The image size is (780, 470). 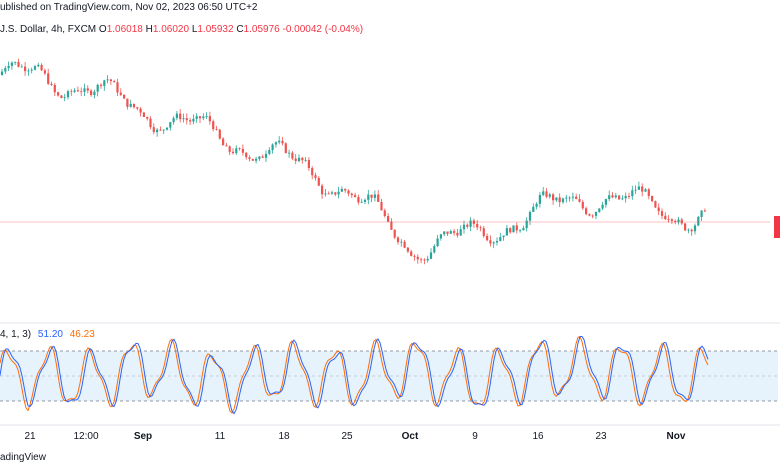 I want to click on time-tick-label: 21, so click(x=30, y=436).